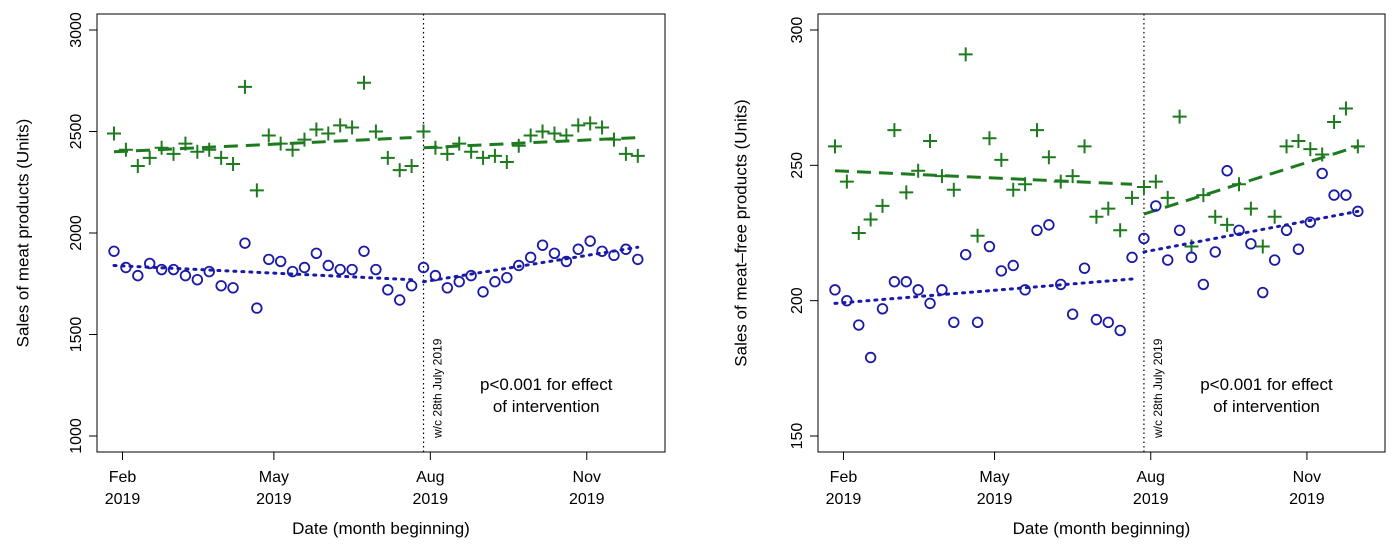 The image size is (1400, 544). Describe the element at coordinates (274, 477) in the screenshot. I see `x-tick-month: May` at that location.